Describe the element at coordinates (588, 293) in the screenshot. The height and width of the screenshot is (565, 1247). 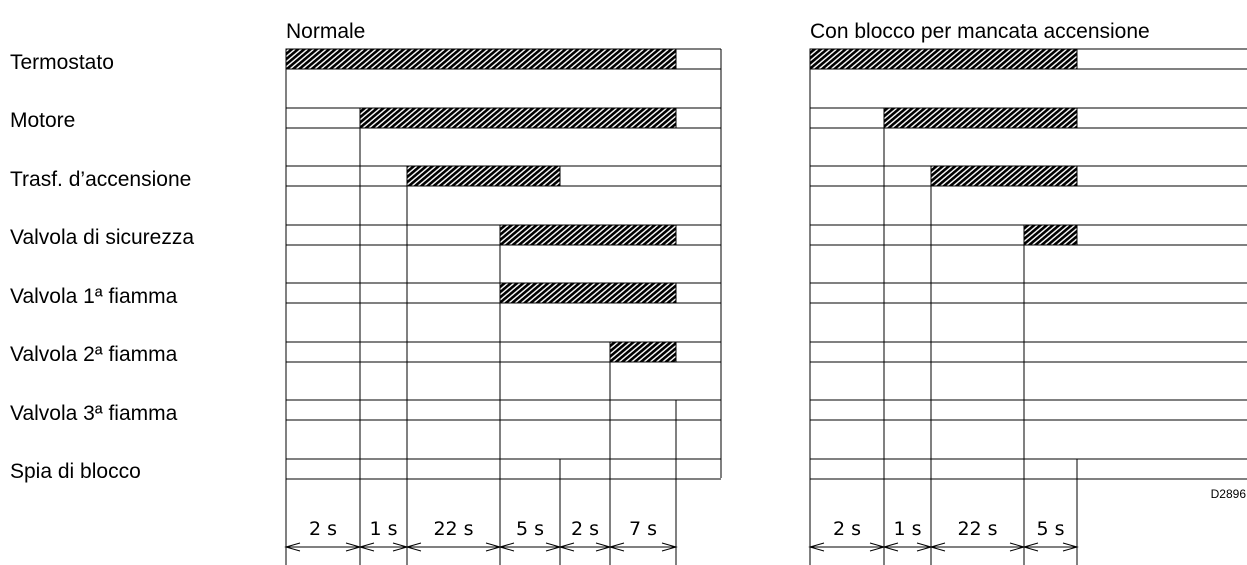
I see `on-bar-valvola-1-fiamma` at that location.